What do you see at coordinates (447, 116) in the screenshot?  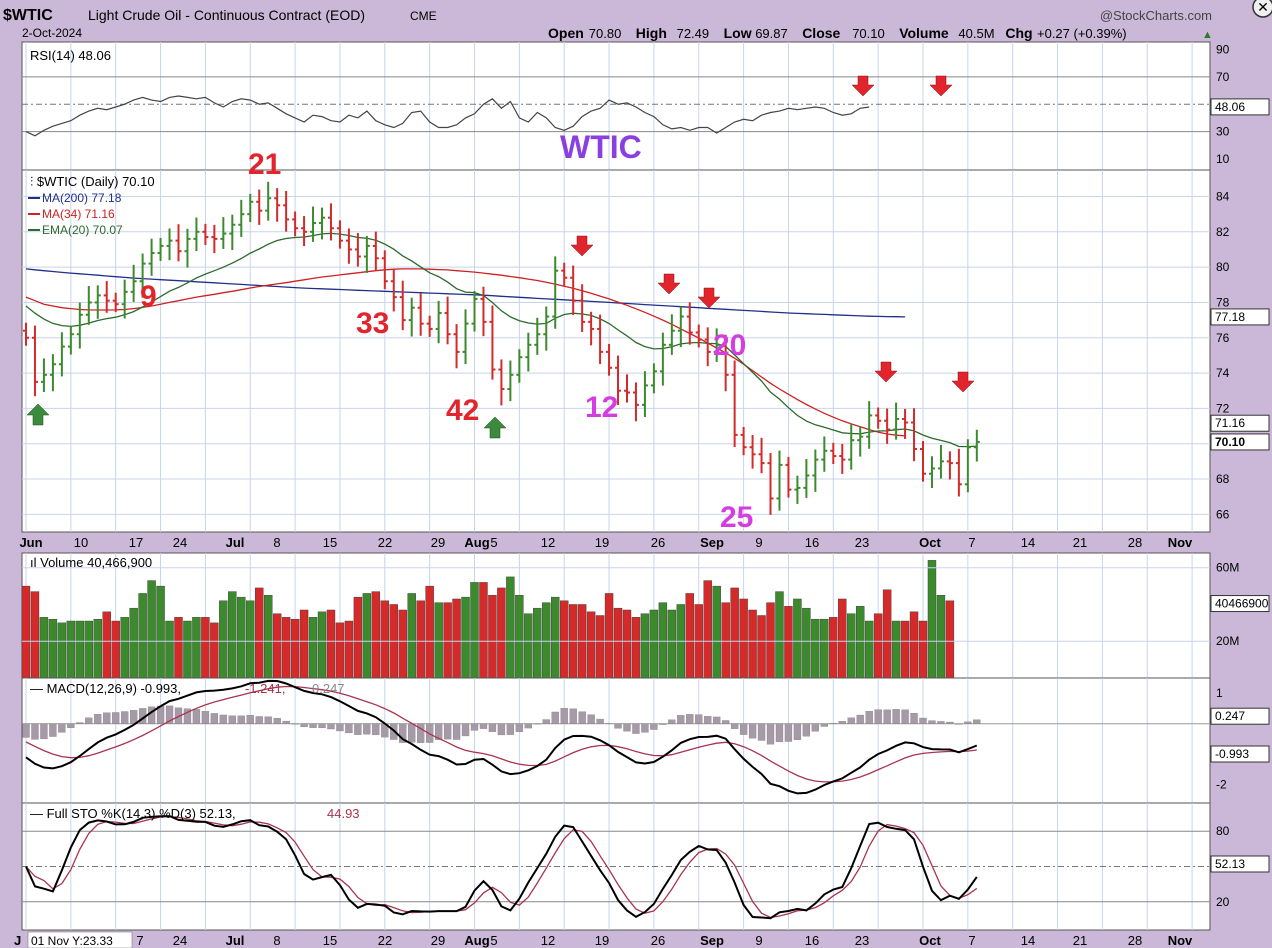 I see `rsi-line` at bounding box center [447, 116].